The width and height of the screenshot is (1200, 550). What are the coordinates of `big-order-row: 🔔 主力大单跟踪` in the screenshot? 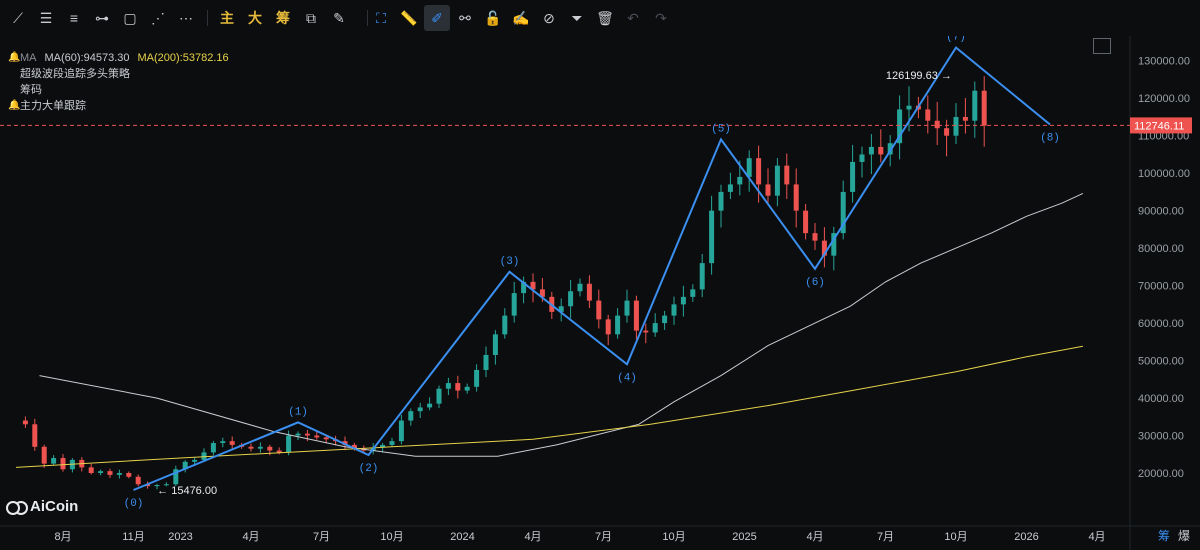 It's located at (118, 106).